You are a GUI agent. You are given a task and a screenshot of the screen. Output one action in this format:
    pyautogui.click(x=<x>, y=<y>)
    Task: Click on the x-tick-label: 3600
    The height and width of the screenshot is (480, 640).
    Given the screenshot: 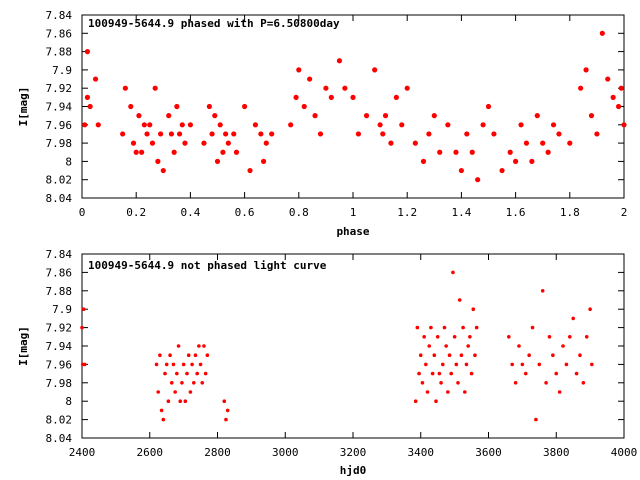 What is the action you would take?
    pyautogui.click(x=488, y=452)
    